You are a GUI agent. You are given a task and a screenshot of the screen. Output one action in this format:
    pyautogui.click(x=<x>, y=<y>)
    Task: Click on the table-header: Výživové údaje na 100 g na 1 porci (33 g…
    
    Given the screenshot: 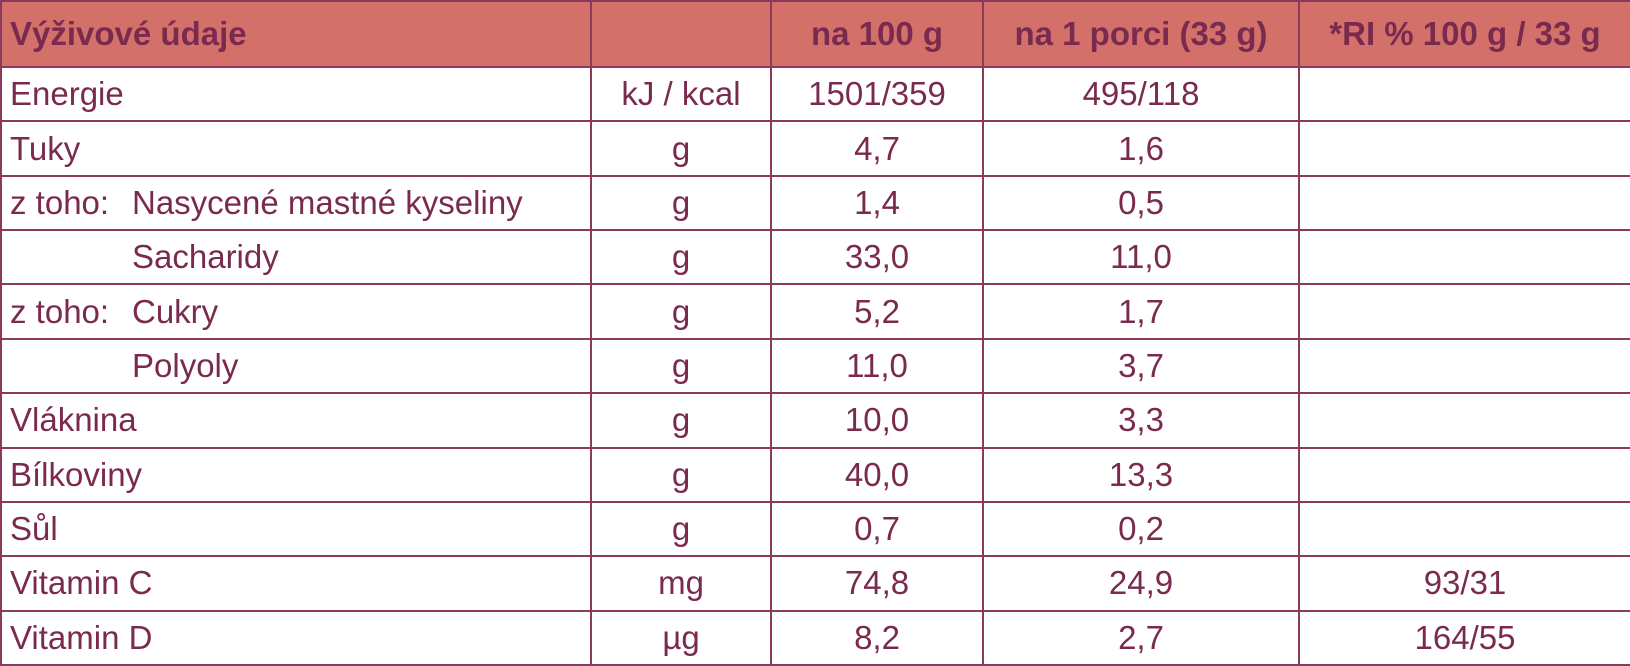 What is the action you would take?
    pyautogui.click(x=815, y=34)
    